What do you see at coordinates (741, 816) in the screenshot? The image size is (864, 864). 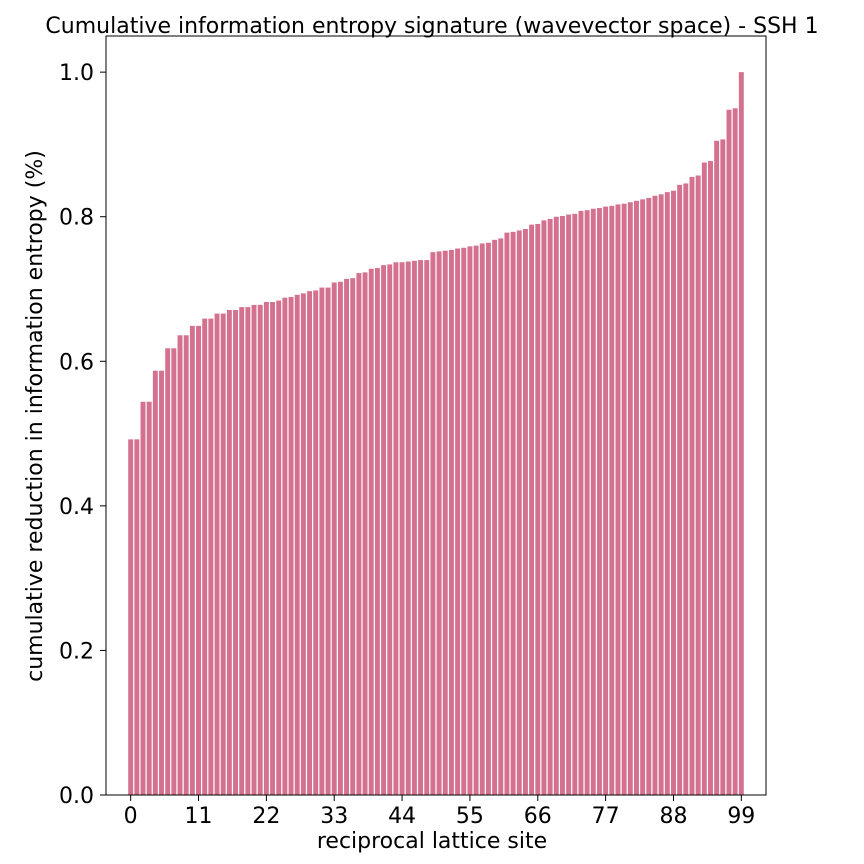 I see `x-tick-label: 99` at bounding box center [741, 816].